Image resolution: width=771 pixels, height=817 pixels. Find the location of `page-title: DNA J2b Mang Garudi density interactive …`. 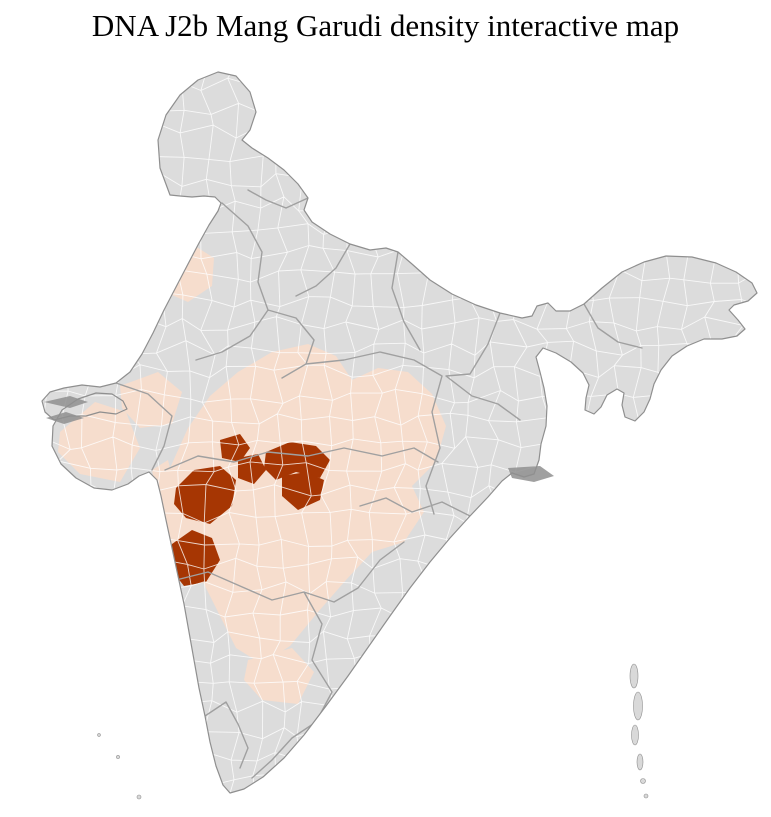

page-title: DNA J2b Mang Garudi density interactive … is located at coordinates (385, 25).